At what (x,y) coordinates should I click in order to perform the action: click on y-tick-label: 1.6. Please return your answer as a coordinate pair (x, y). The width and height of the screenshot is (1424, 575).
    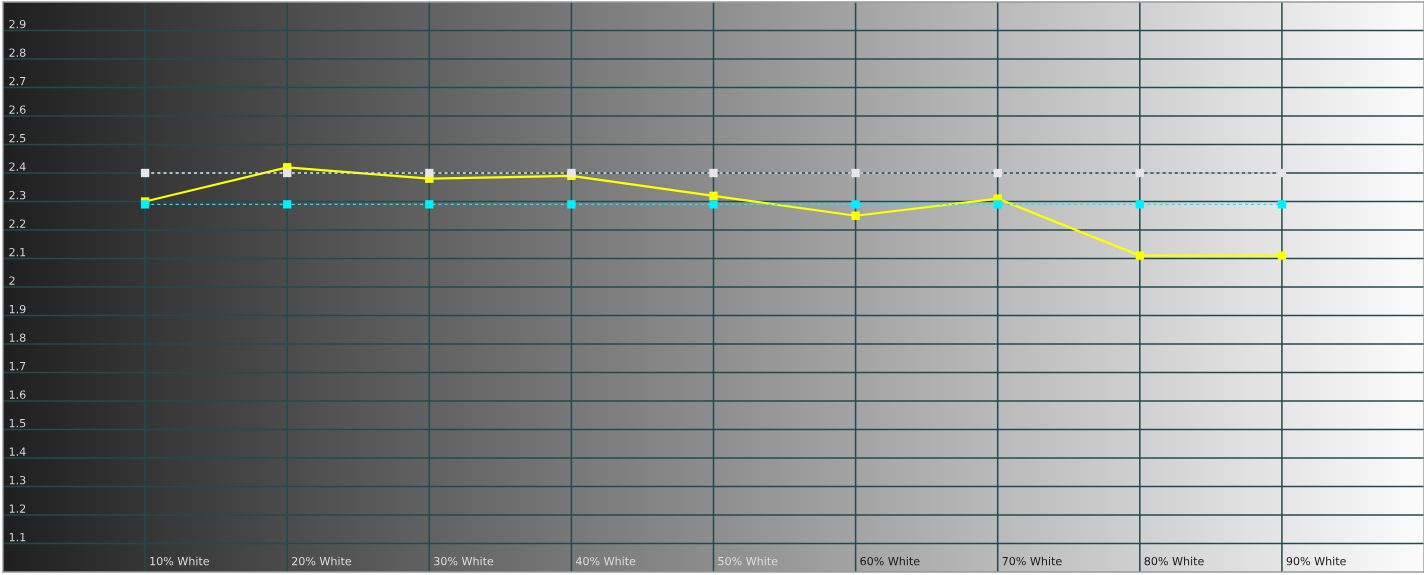
    Looking at the image, I should click on (17, 394).